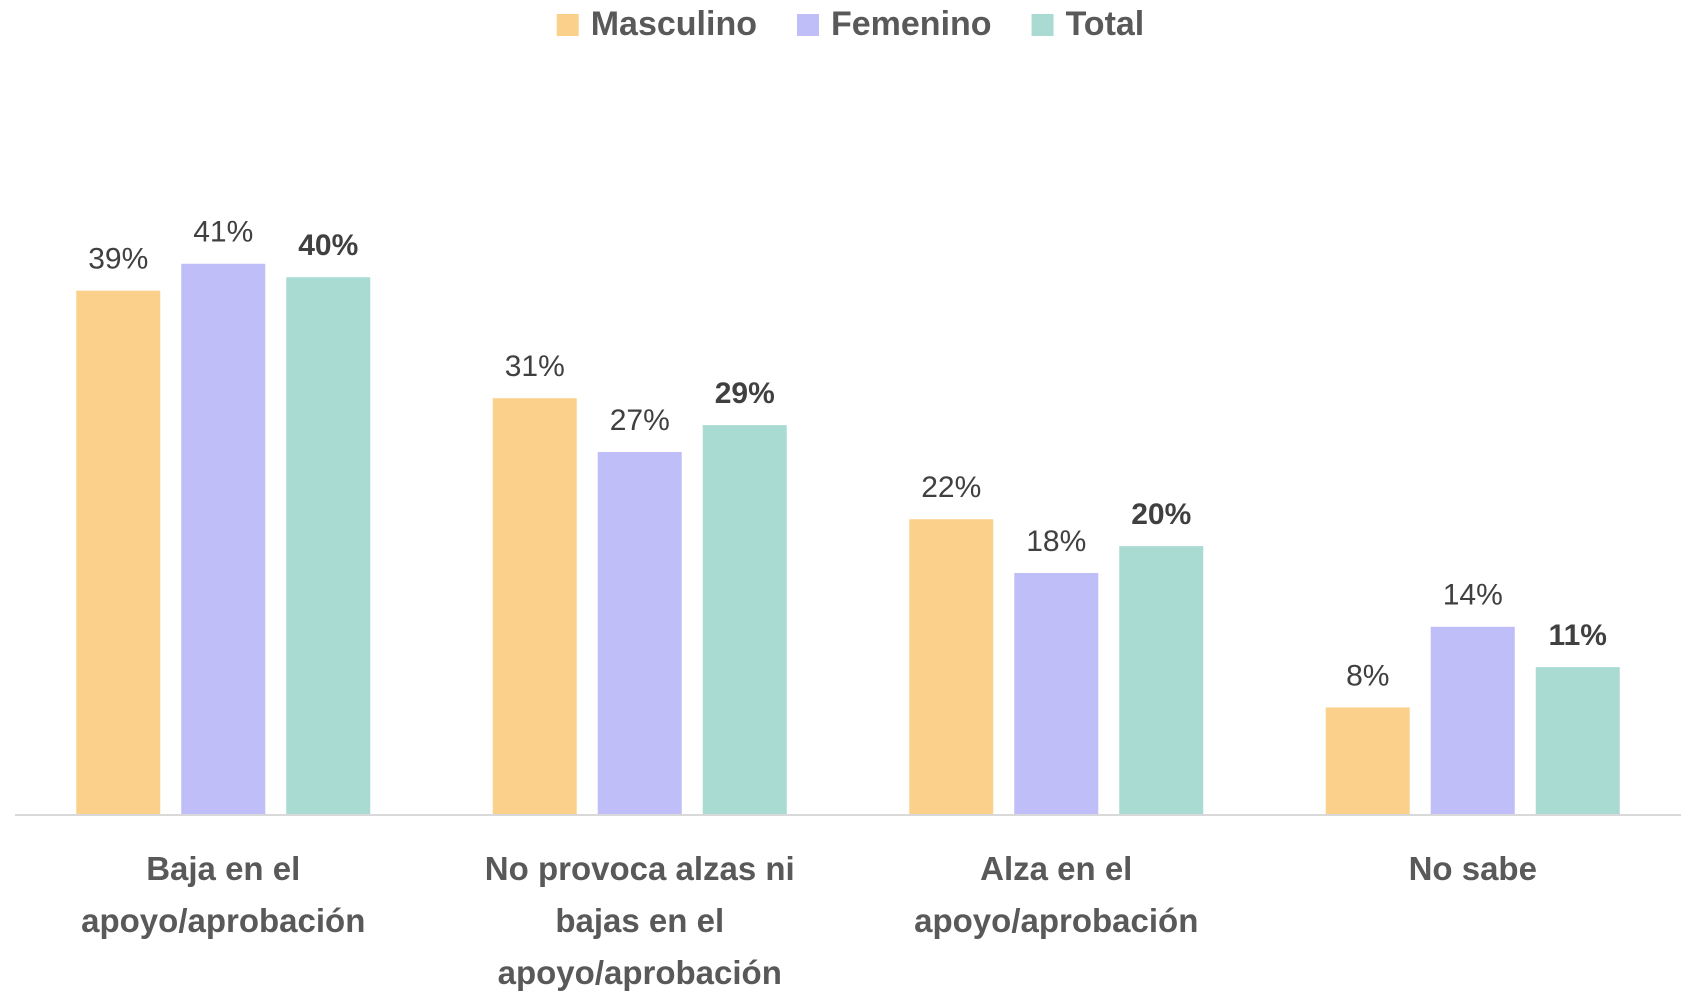  Describe the element at coordinates (1472, 868) in the screenshot. I see `x-tick-label: No sabe` at that location.